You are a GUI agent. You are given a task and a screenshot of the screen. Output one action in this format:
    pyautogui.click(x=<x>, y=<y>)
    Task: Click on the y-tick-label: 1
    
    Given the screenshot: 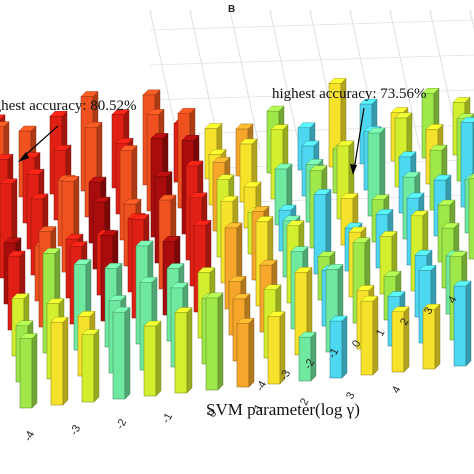 What is the action you would take?
    pyautogui.click(x=380, y=332)
    